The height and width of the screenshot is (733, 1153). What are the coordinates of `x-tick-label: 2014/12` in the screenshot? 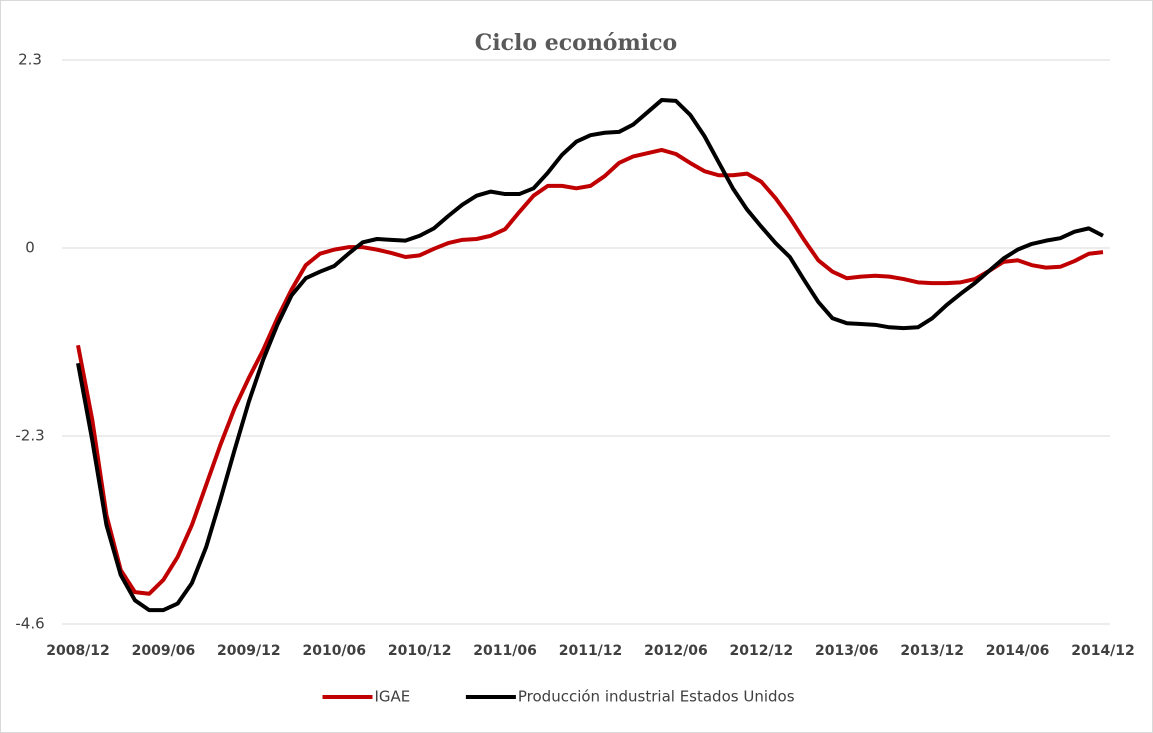 It's located at (1103, 651).